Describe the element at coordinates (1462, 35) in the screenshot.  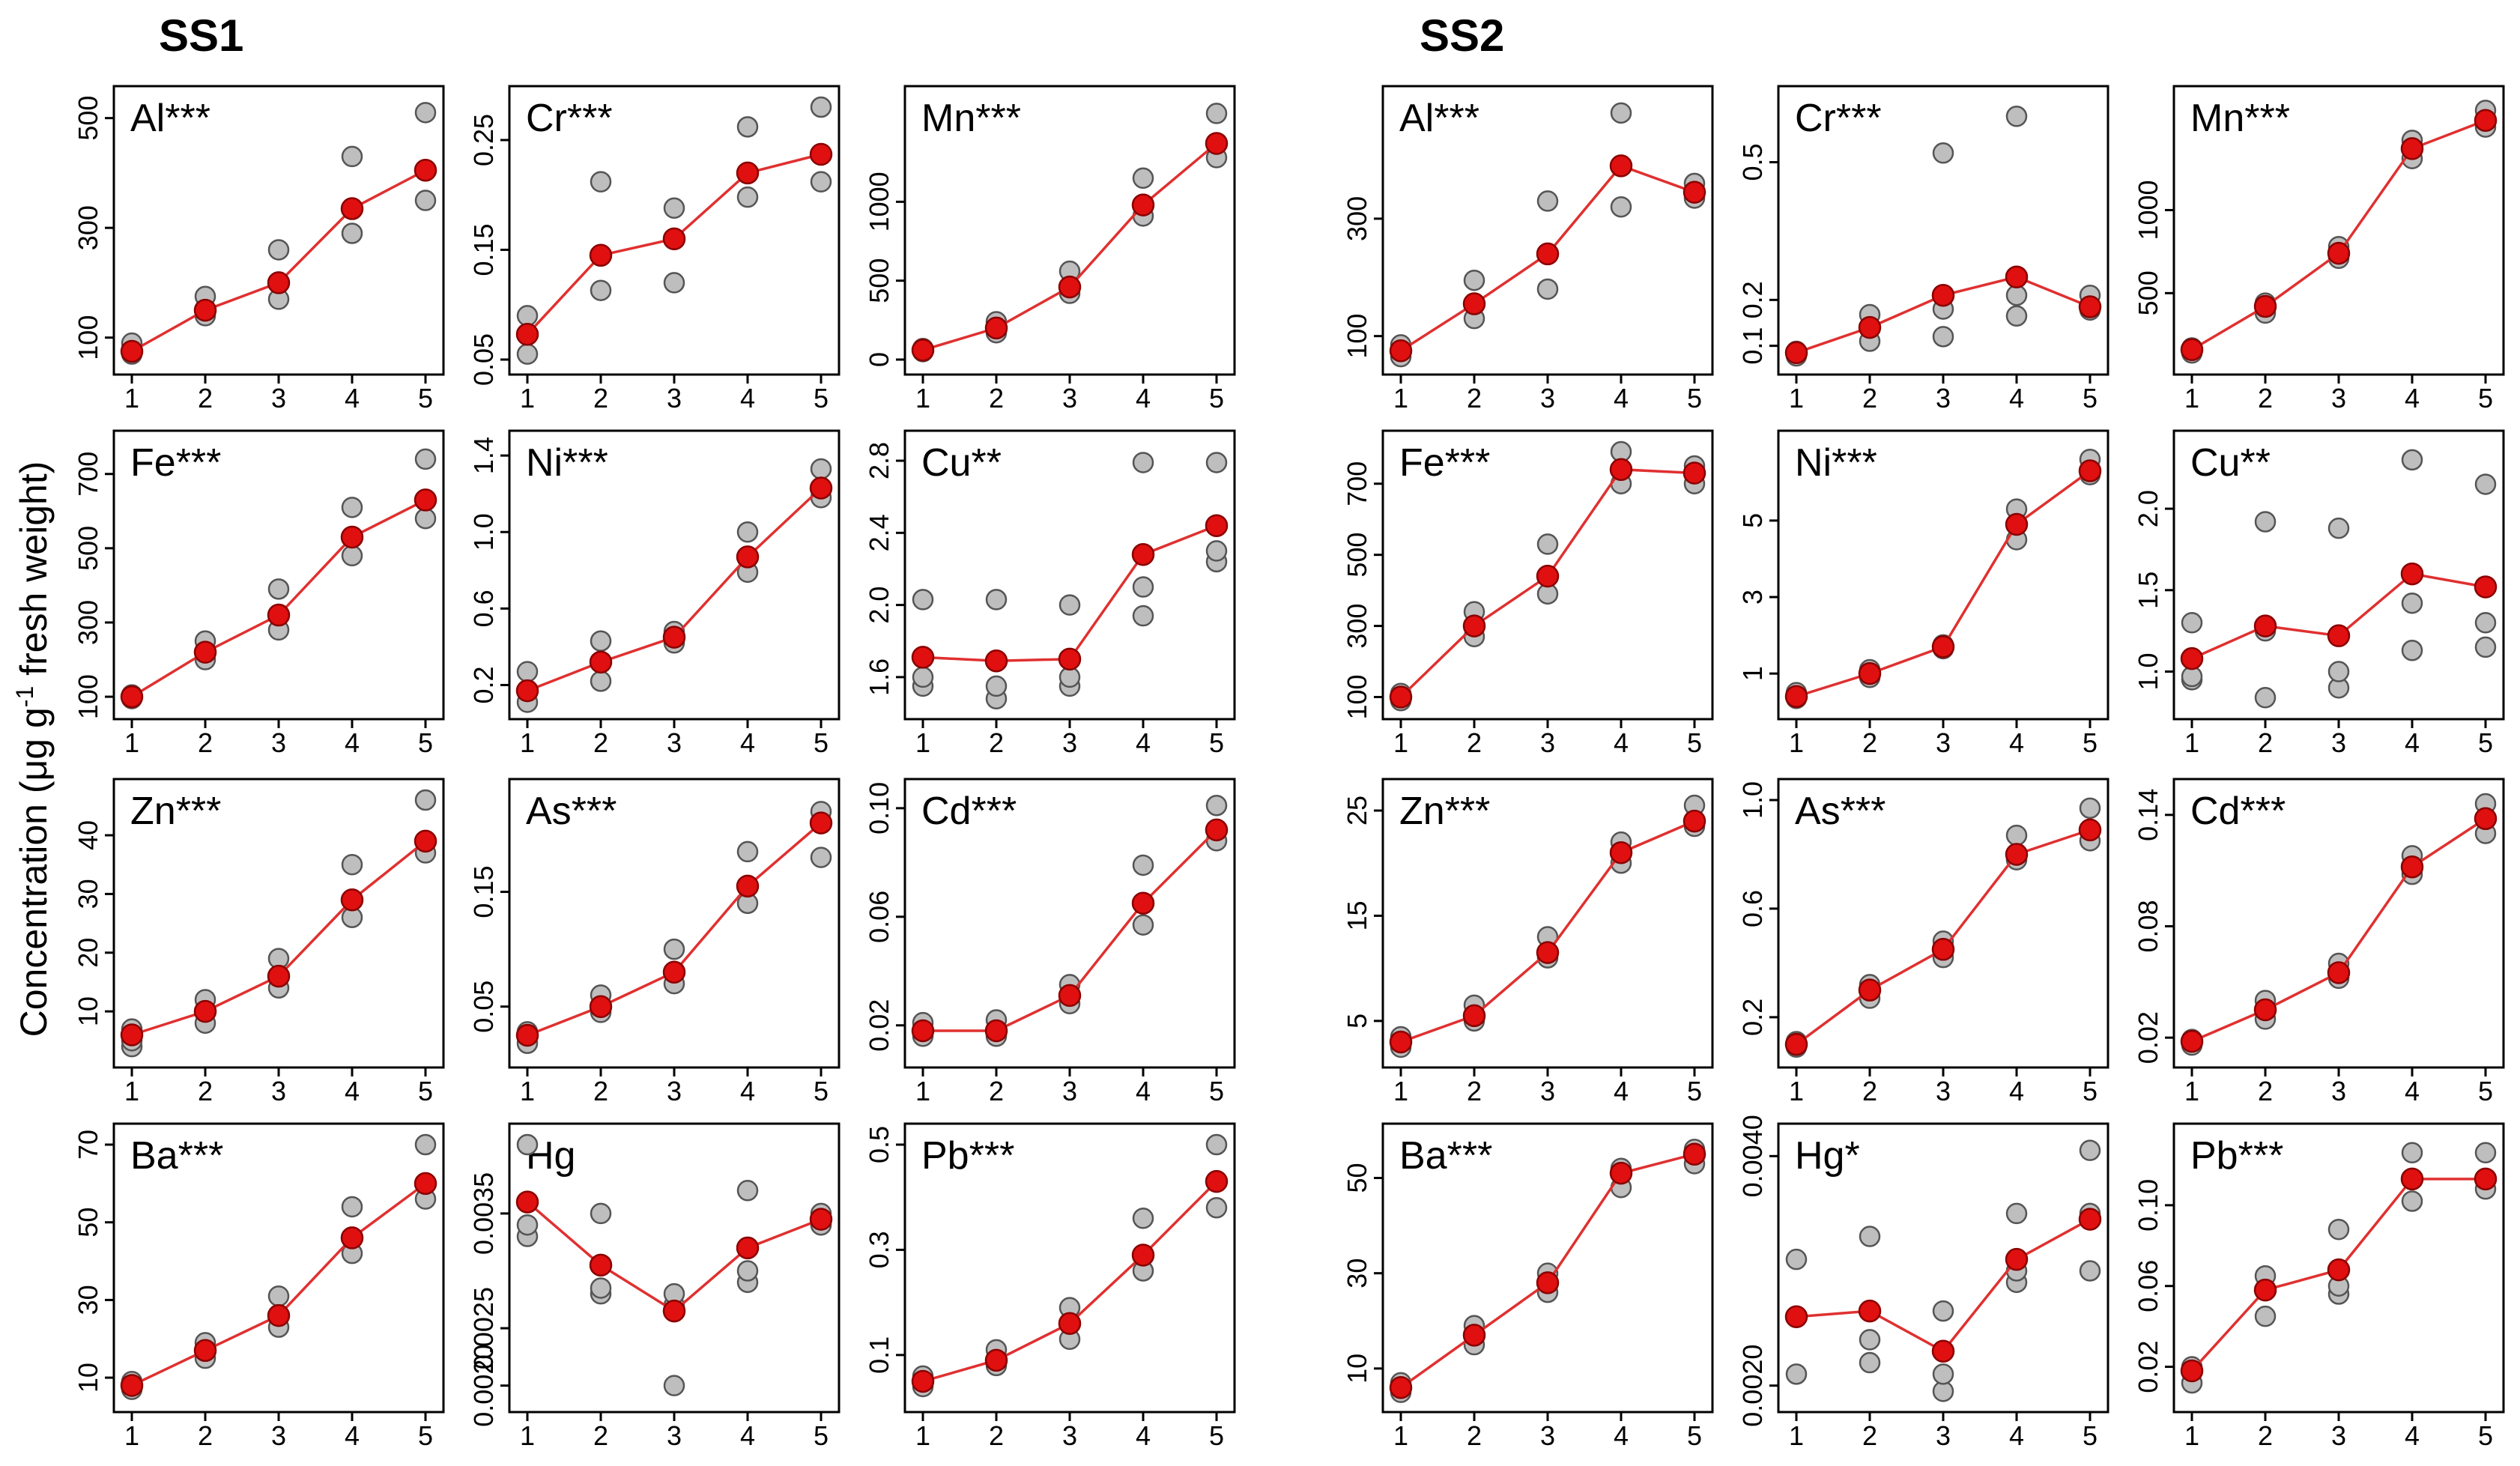
I see `set-title-ss2: SS2` at that location.